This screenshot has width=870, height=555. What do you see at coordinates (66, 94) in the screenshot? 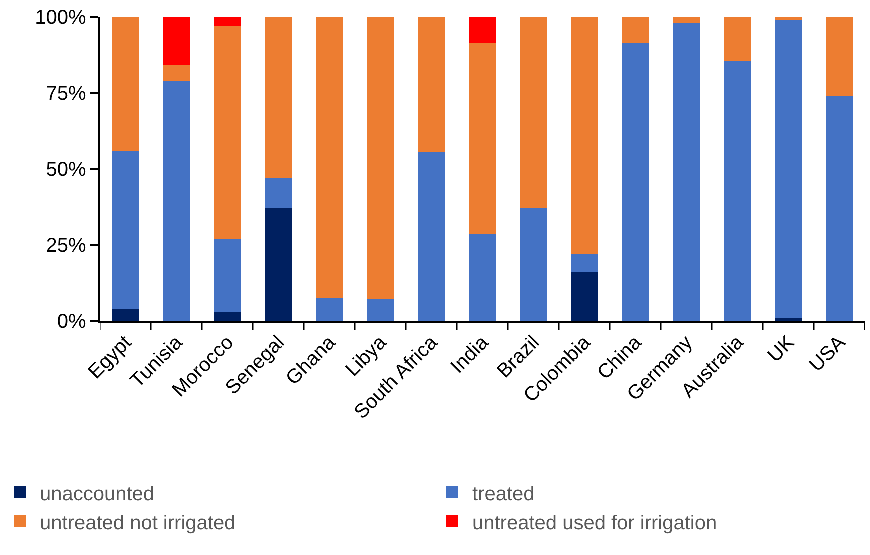
I see `y-tick-label: 75%` at bounding box center [66, 94].